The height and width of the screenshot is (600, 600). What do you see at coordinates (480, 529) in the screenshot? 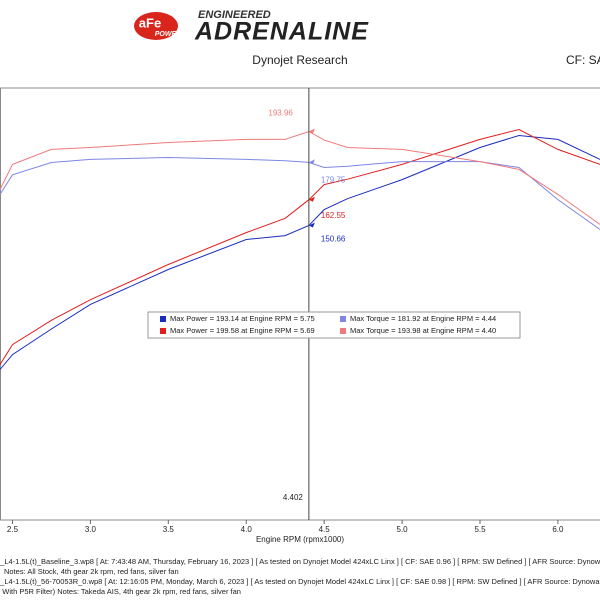
I see `x-tick-label: 5.5` at bounding box center [480, 529].